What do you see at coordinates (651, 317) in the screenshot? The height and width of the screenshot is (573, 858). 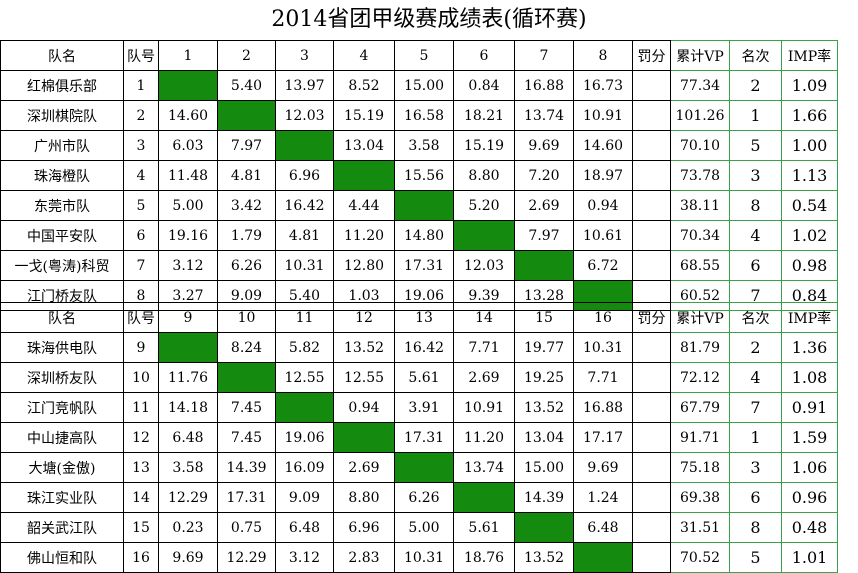 I see `header-penalty: 罚分` at bounding box center [651, 317].